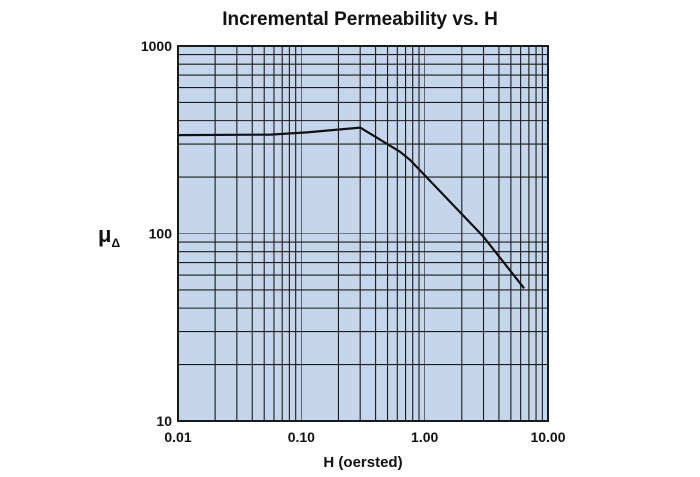  I want to click on y-axis: 10 100 1000, so click(156, 233).